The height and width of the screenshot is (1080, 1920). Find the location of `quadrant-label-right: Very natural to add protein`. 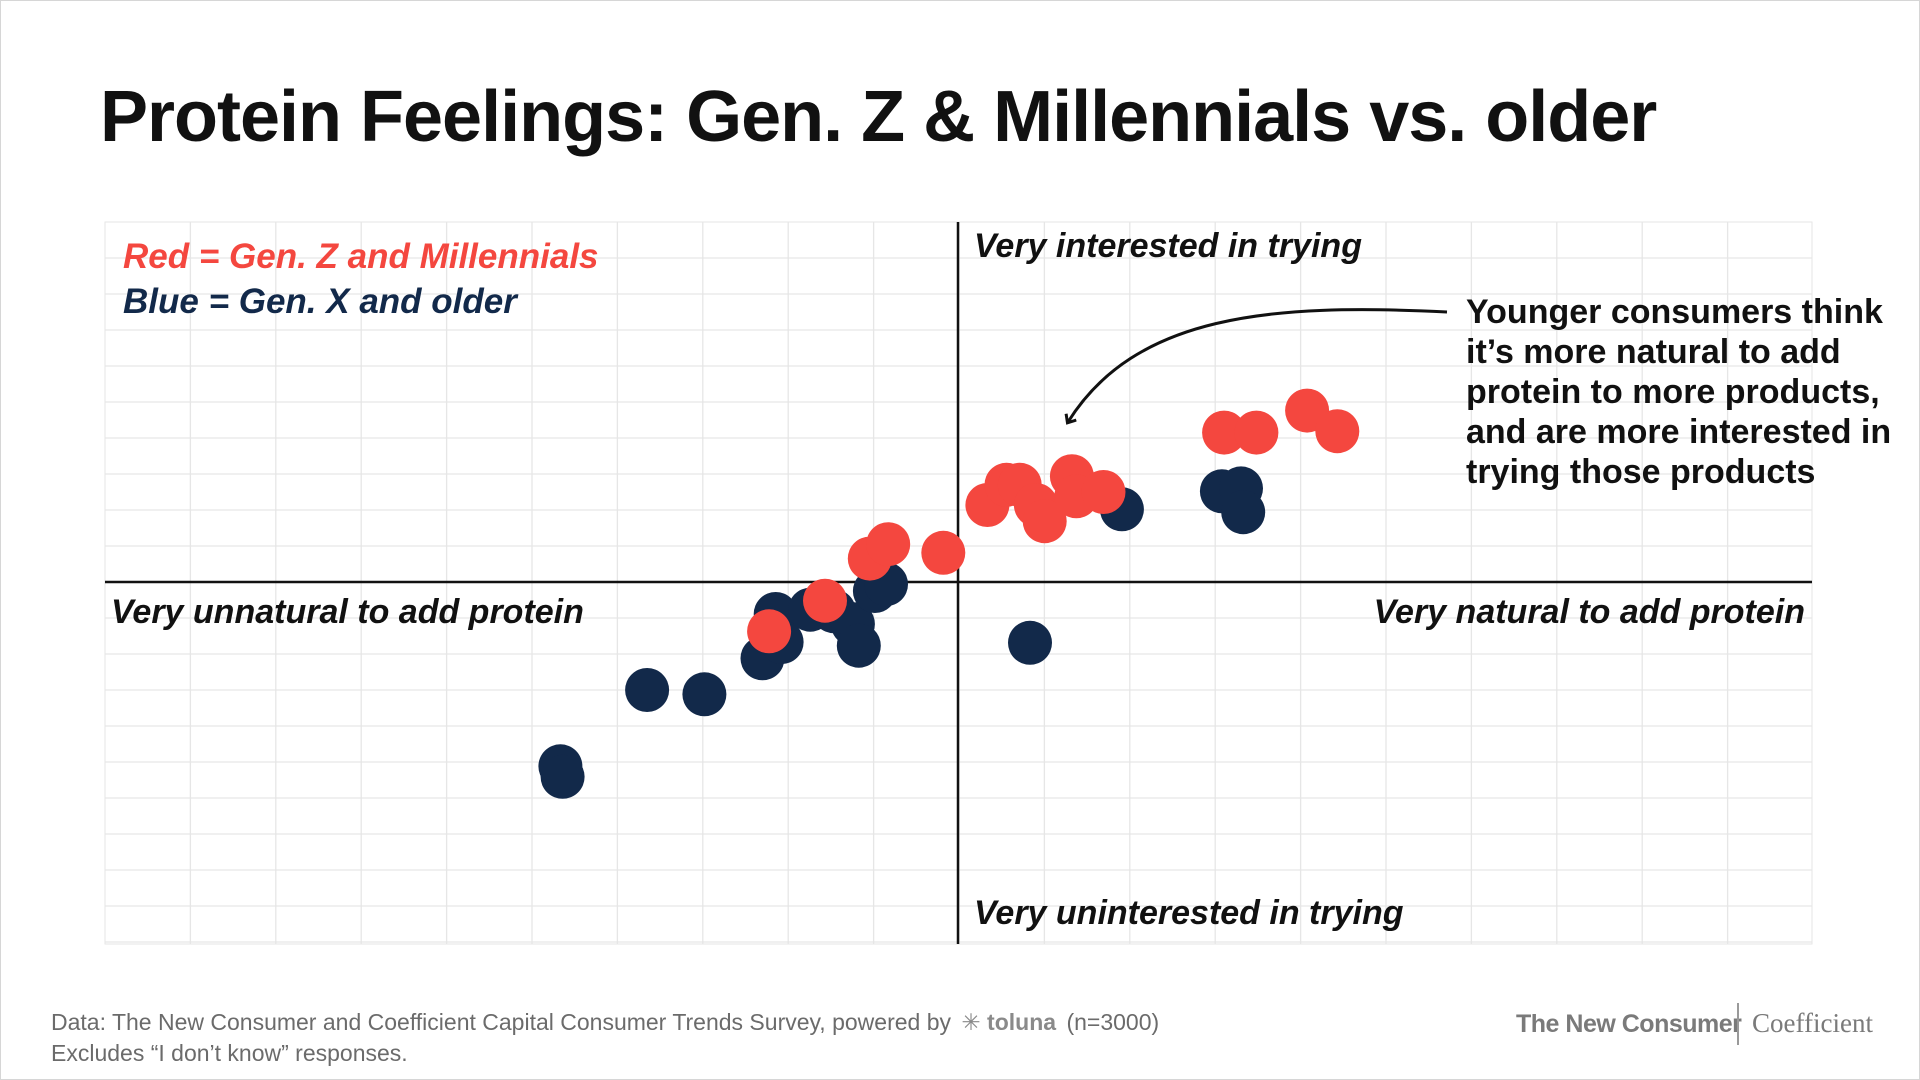

quadrant-label-right: Very natural to add protein is located at coordinates (1589, 612).